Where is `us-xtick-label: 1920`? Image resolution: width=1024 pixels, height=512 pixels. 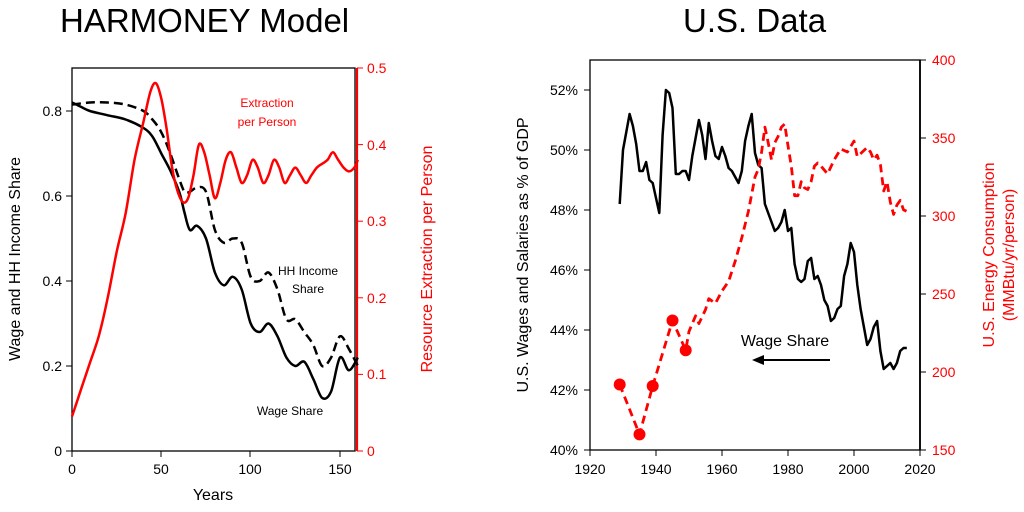
us-xtick-label: 1920 is located at coordinates (589, 469).